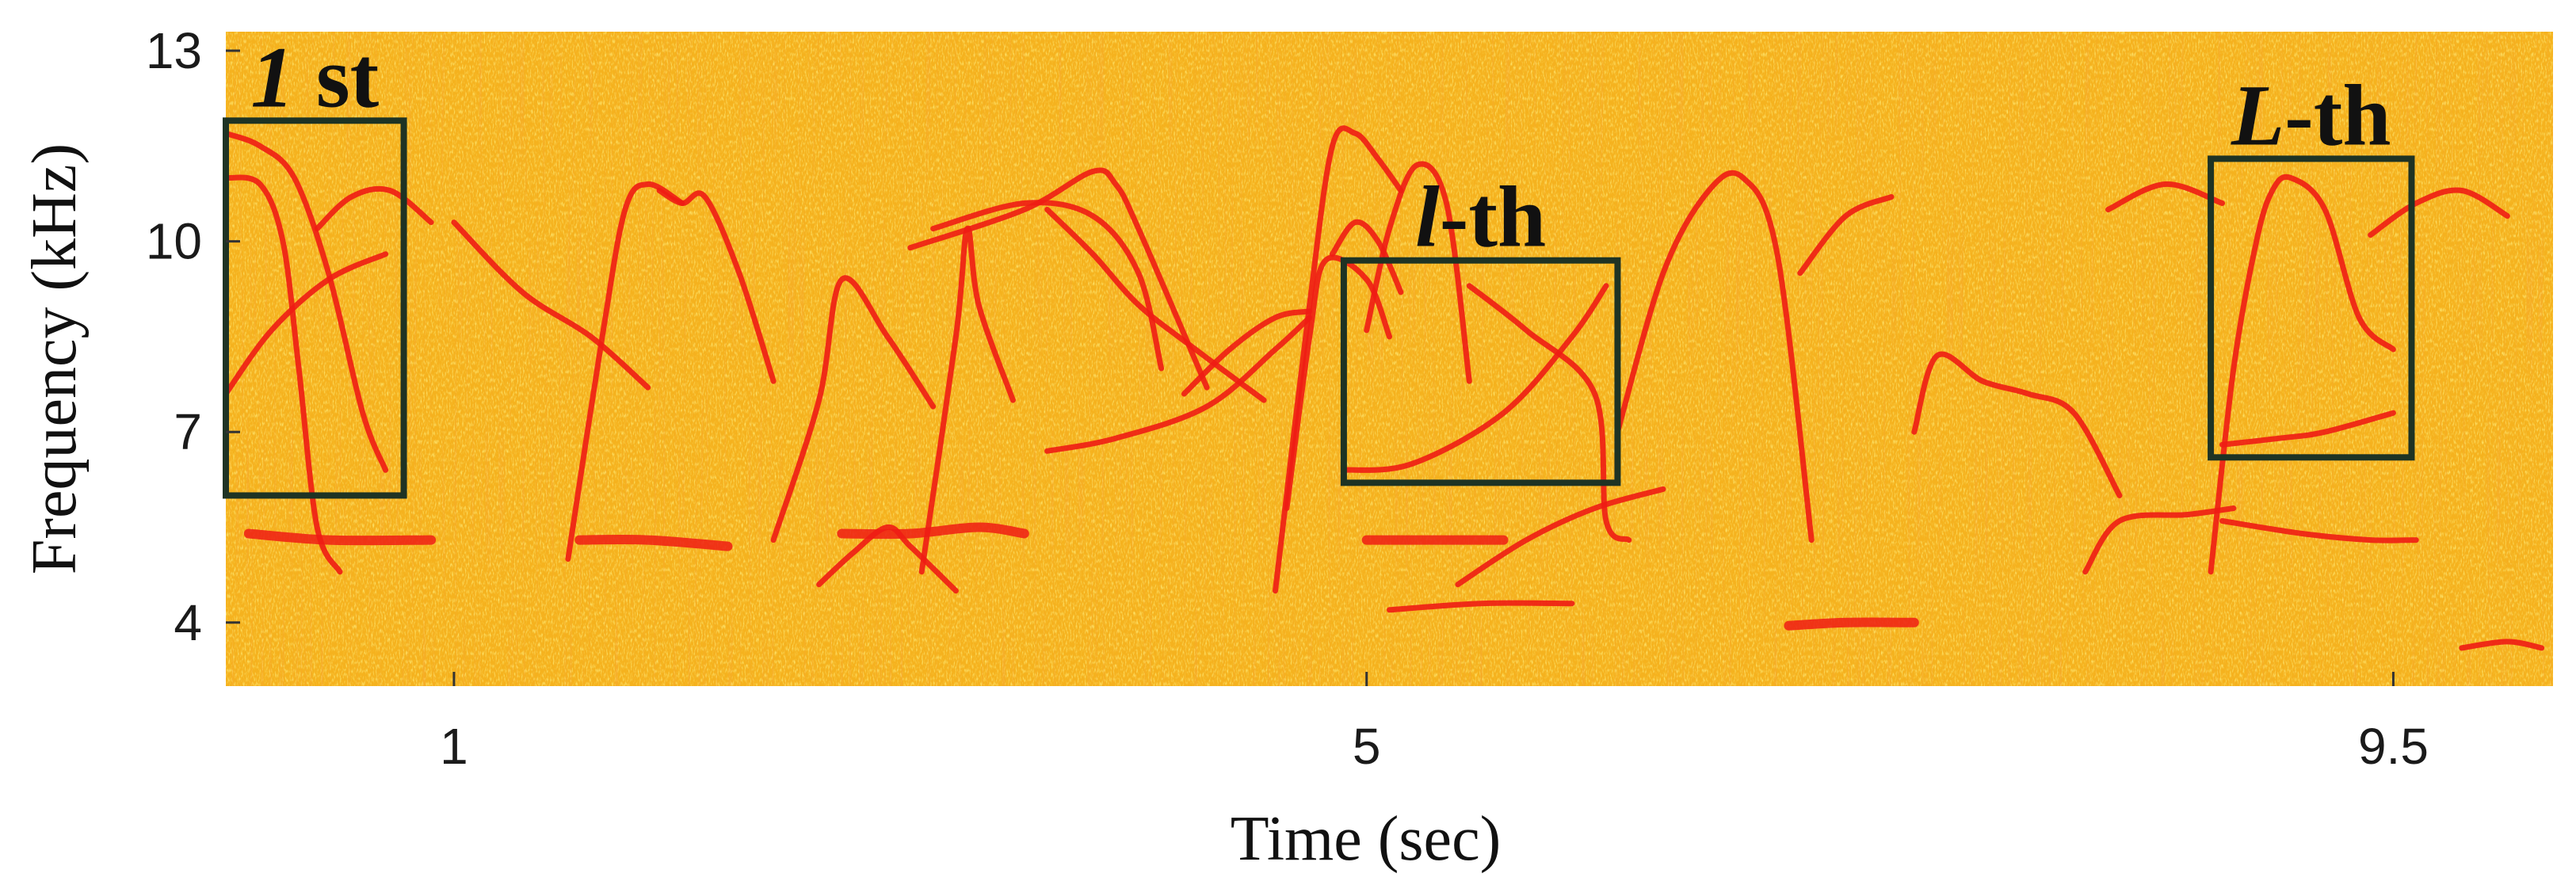 The image size is (2576, 881). I want to click on x-tick-label: 5, so click(1367, 746).